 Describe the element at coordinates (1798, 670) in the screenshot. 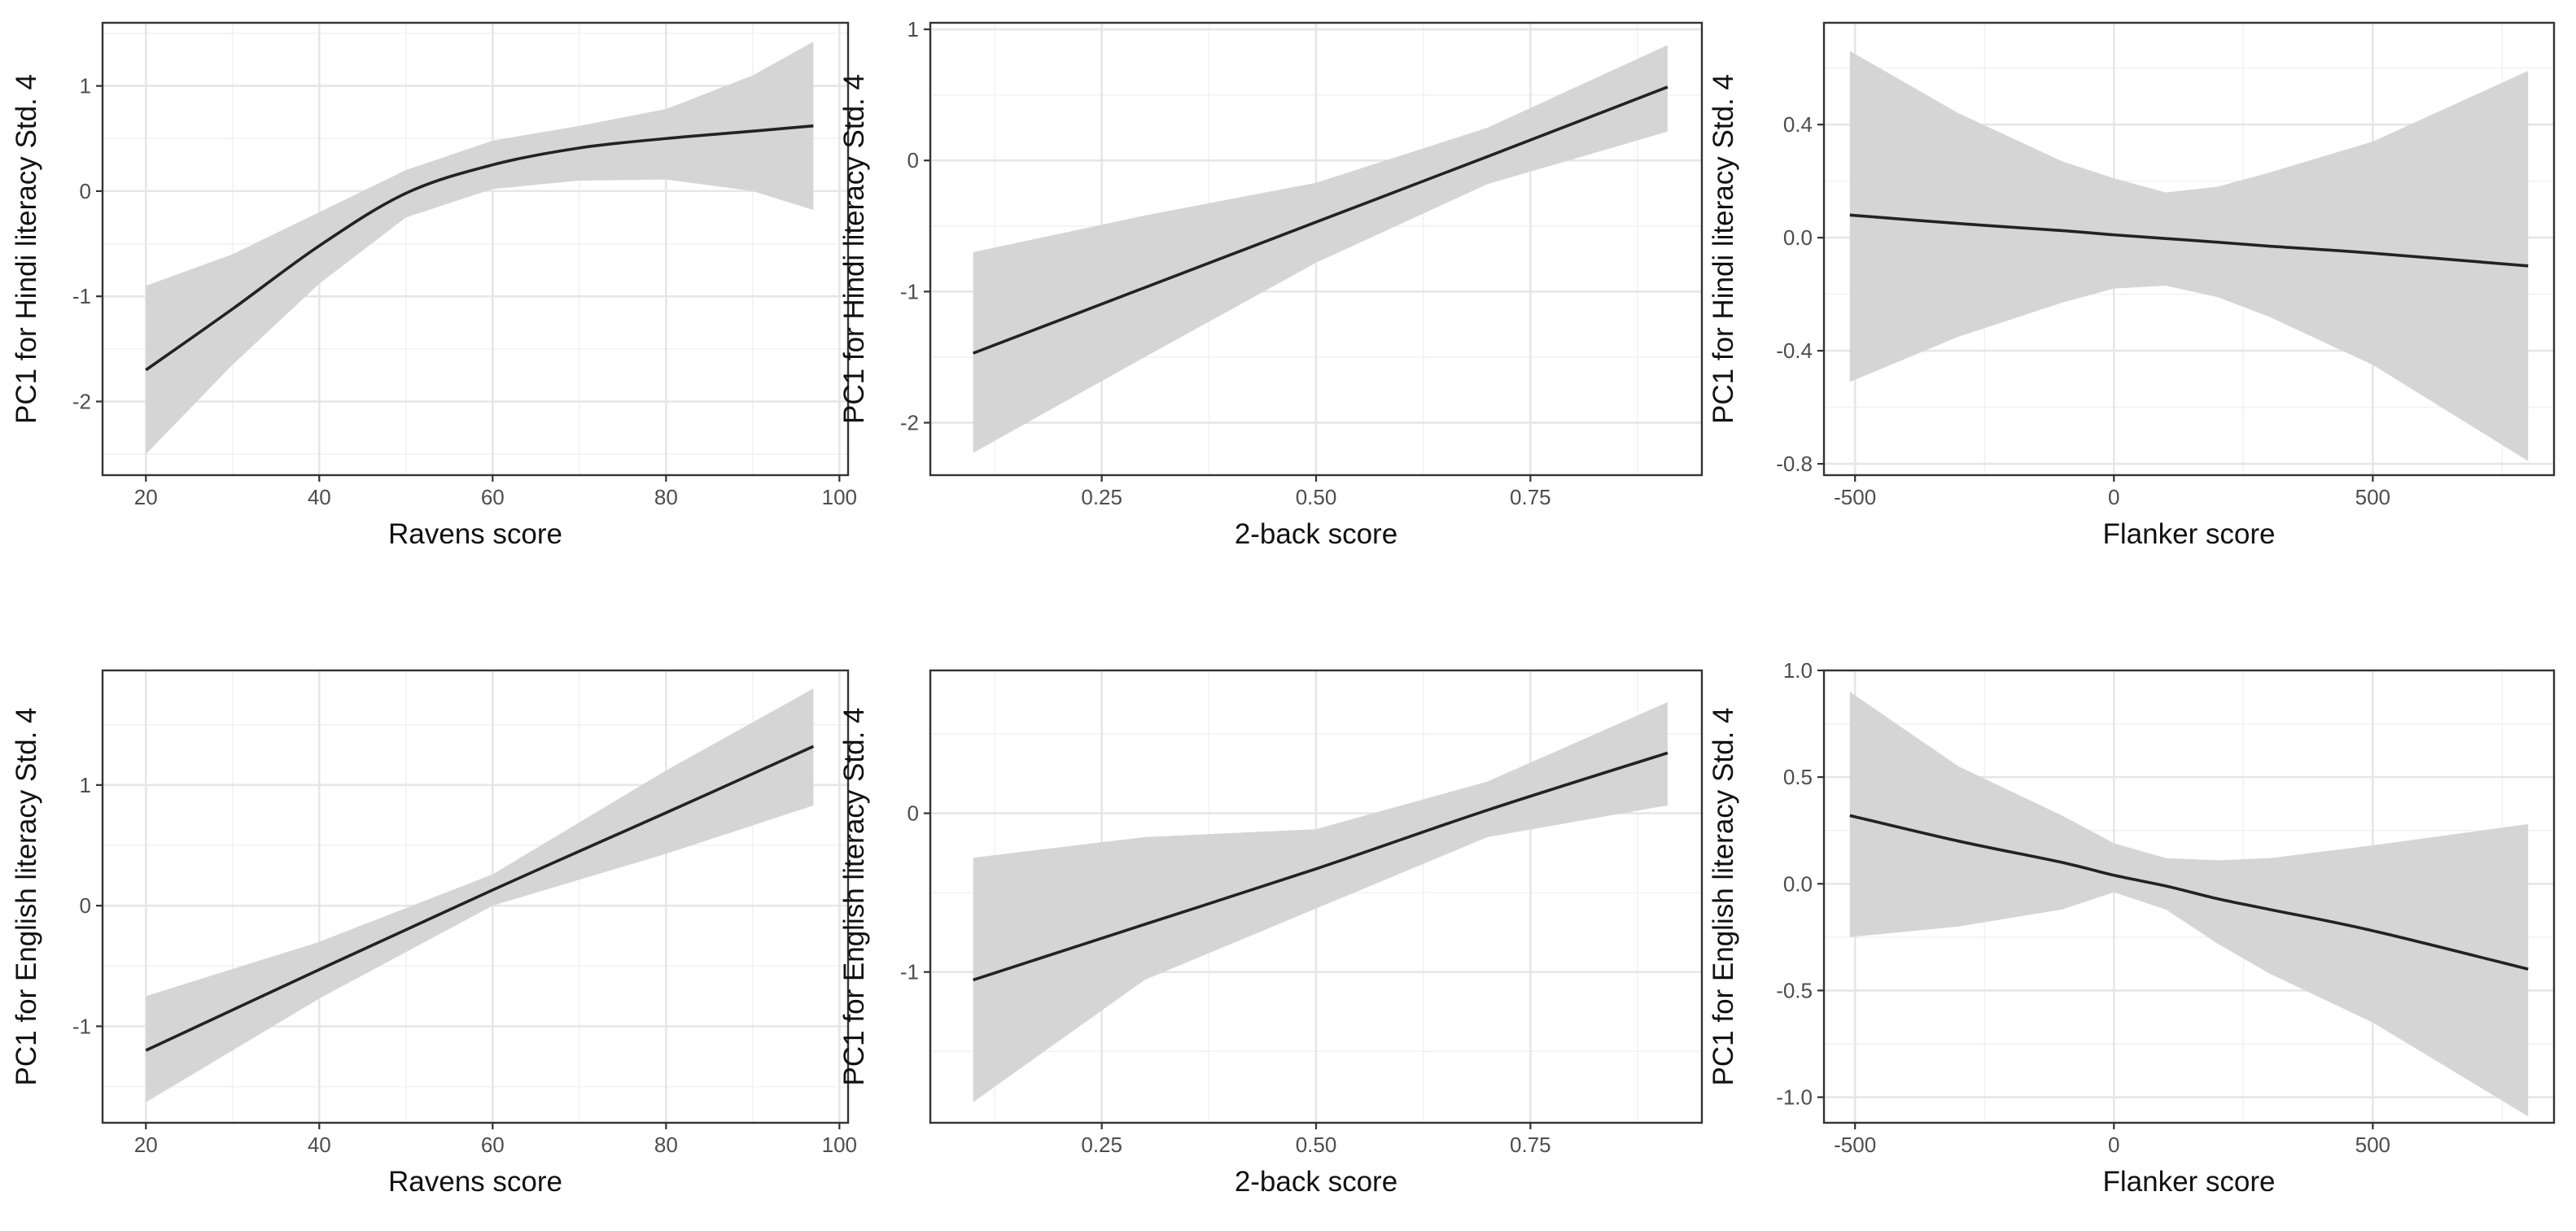

I see `y-tick-label: 1.0` at that location.